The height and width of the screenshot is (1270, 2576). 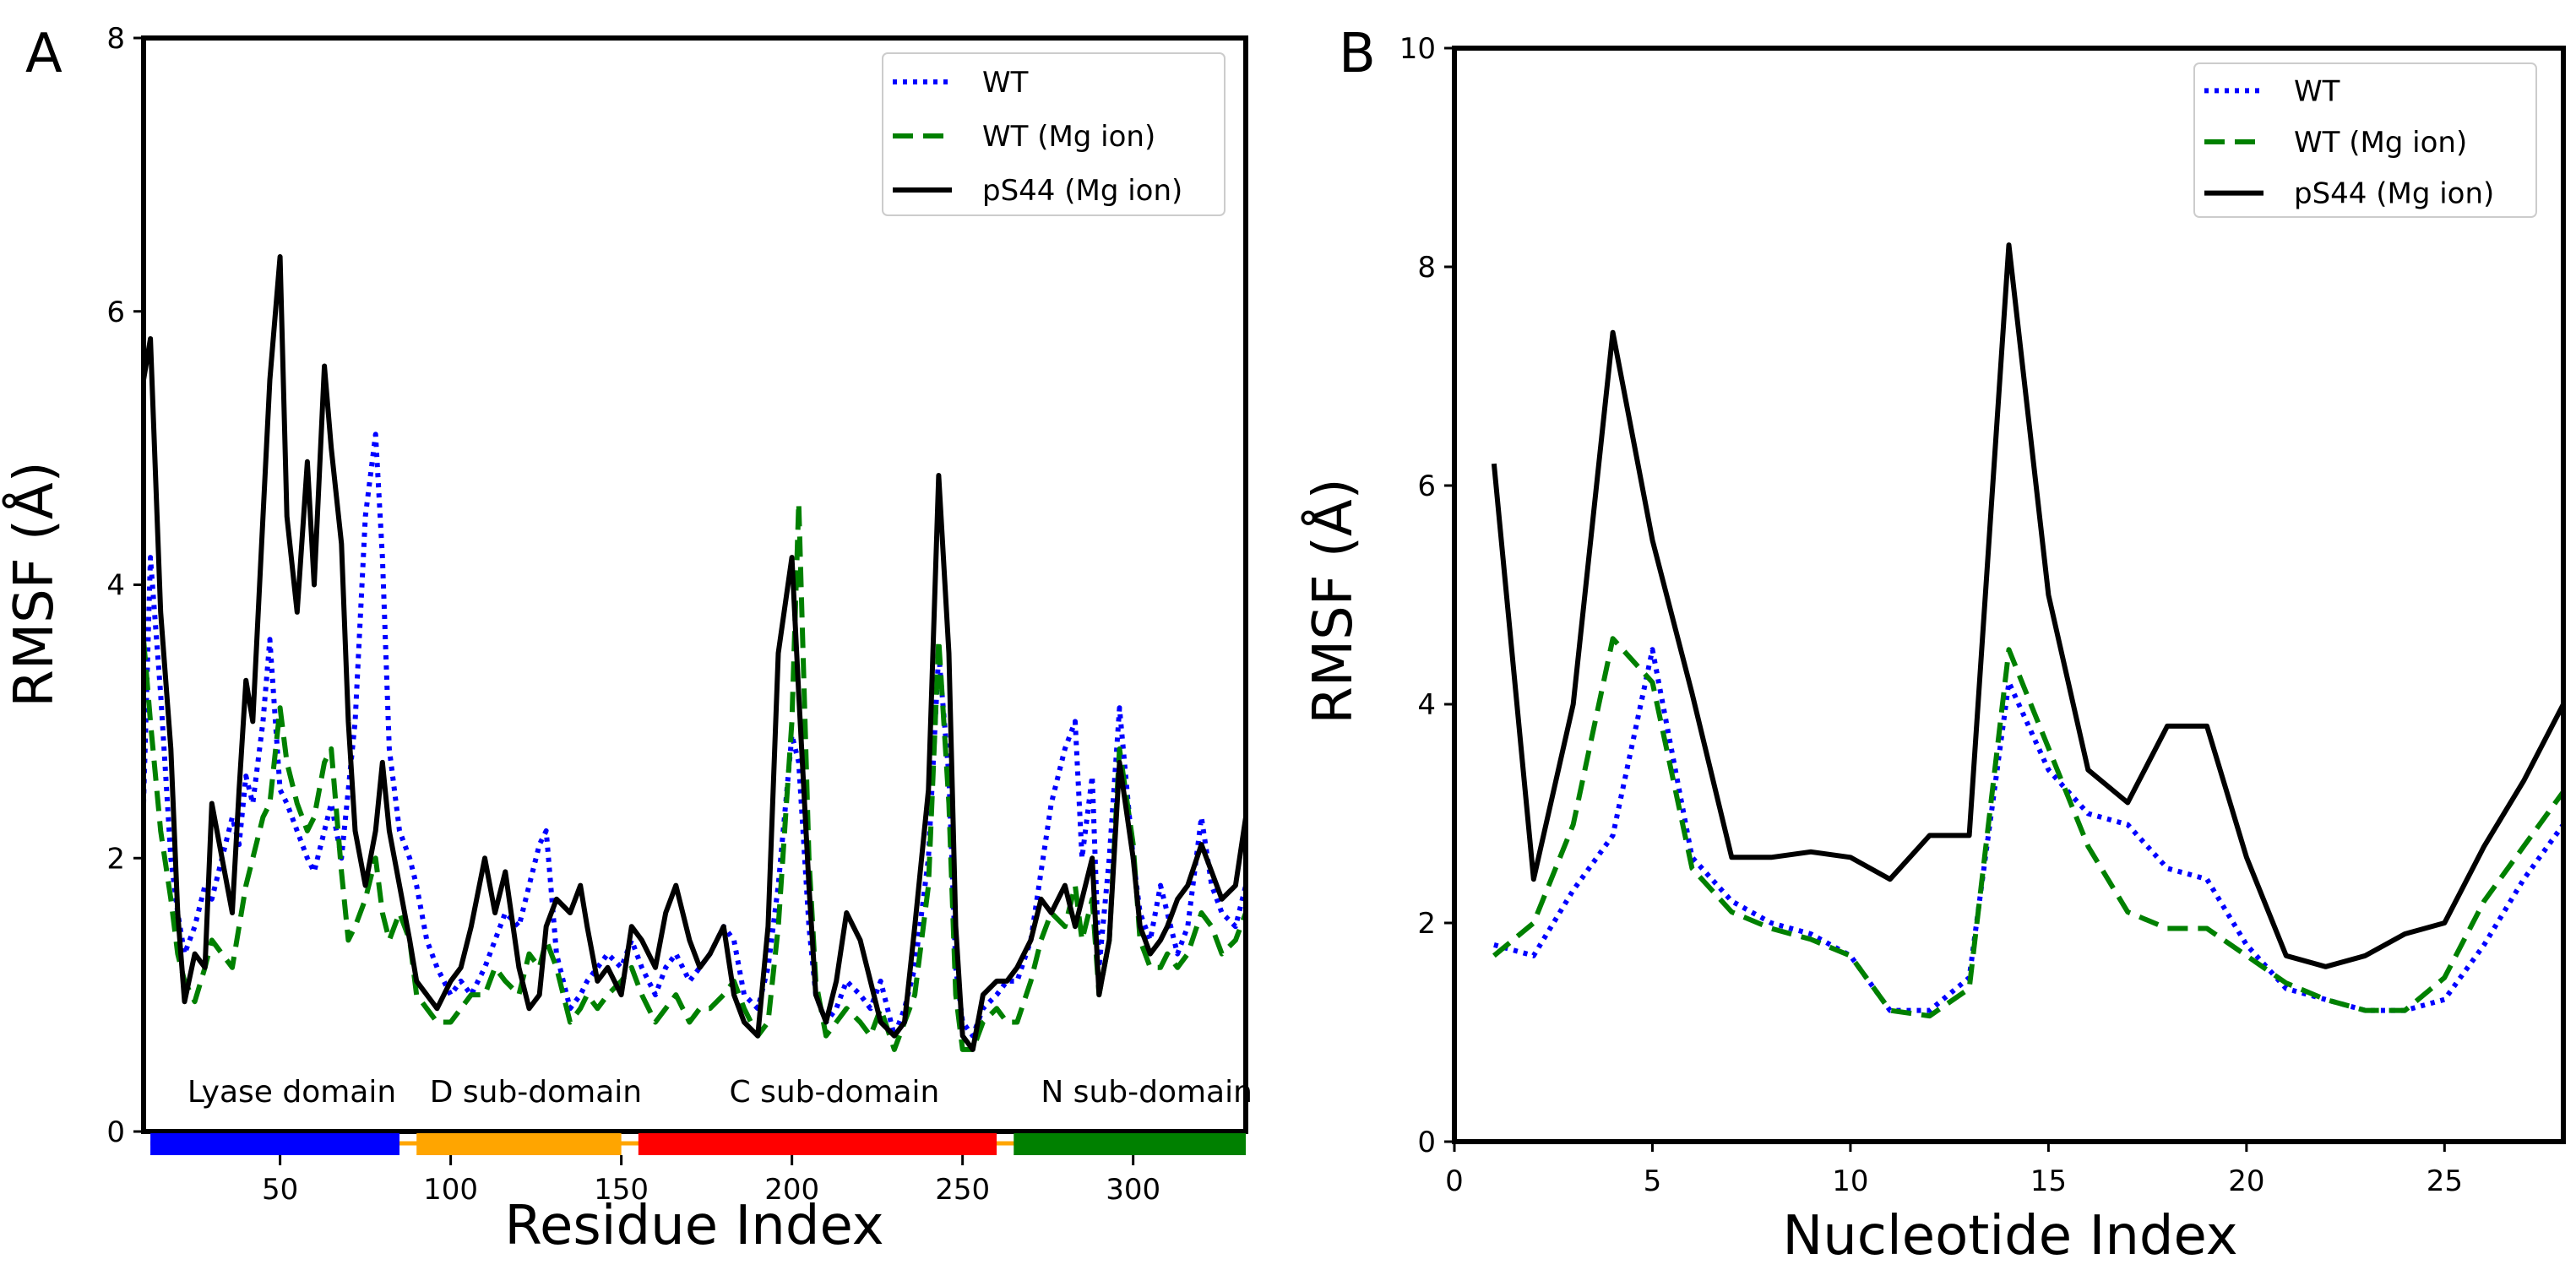 I want to click on y-tick-label: 10, so click(x=1417, y=49).